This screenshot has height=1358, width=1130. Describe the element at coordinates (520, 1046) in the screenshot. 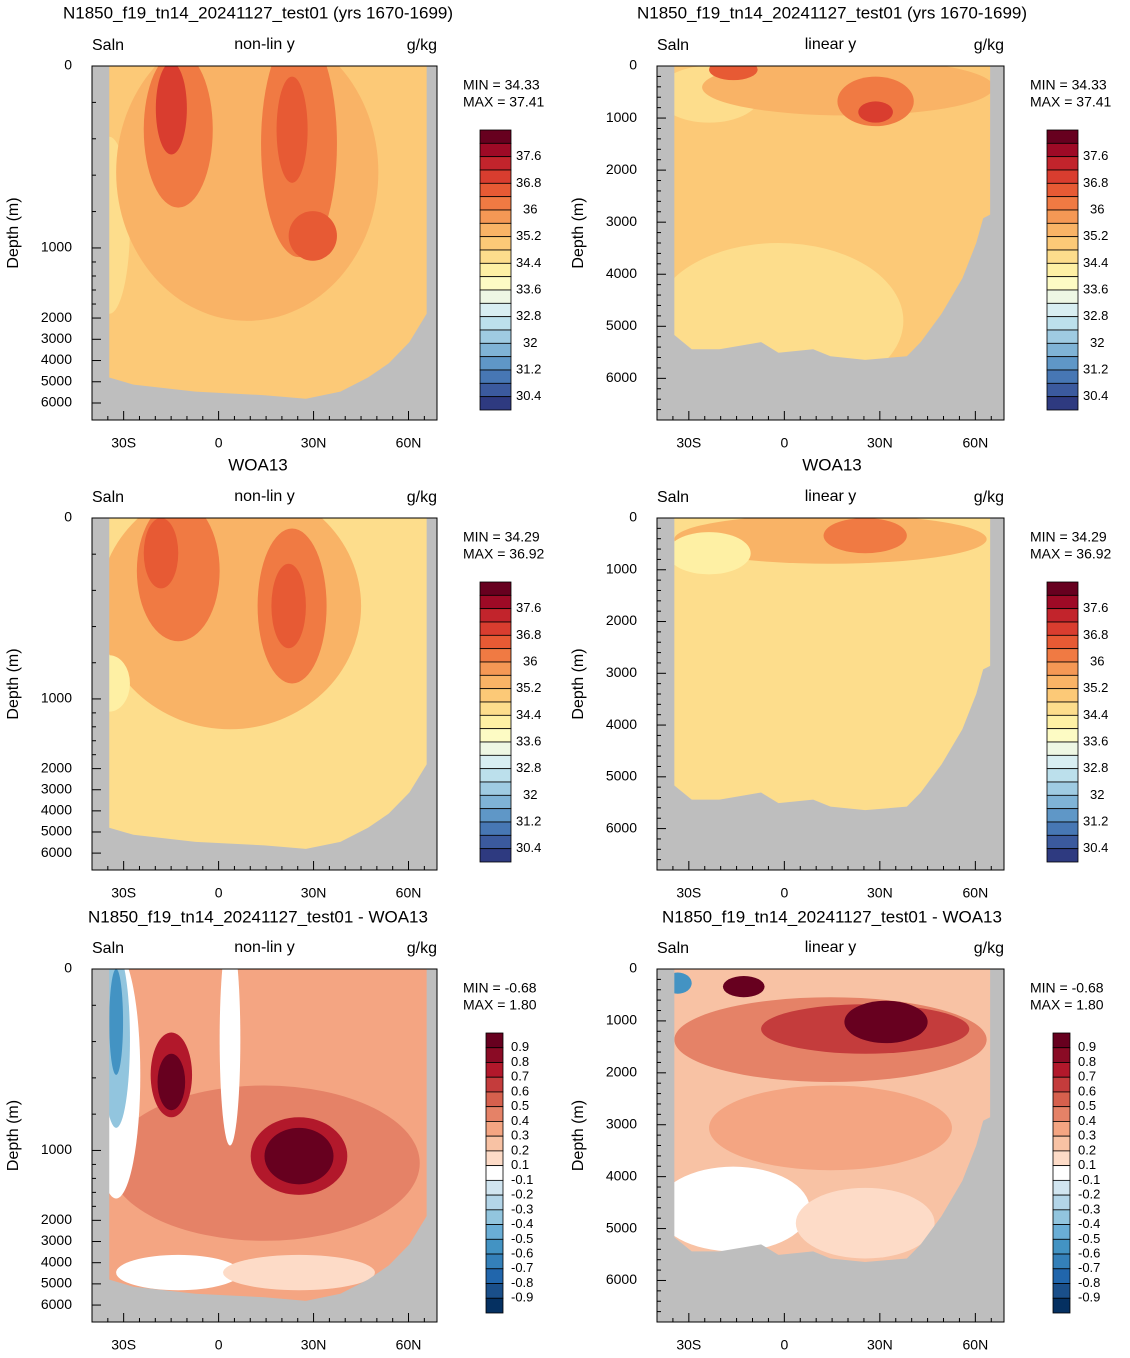

I see `colorbar-label: 0.9` at that location.